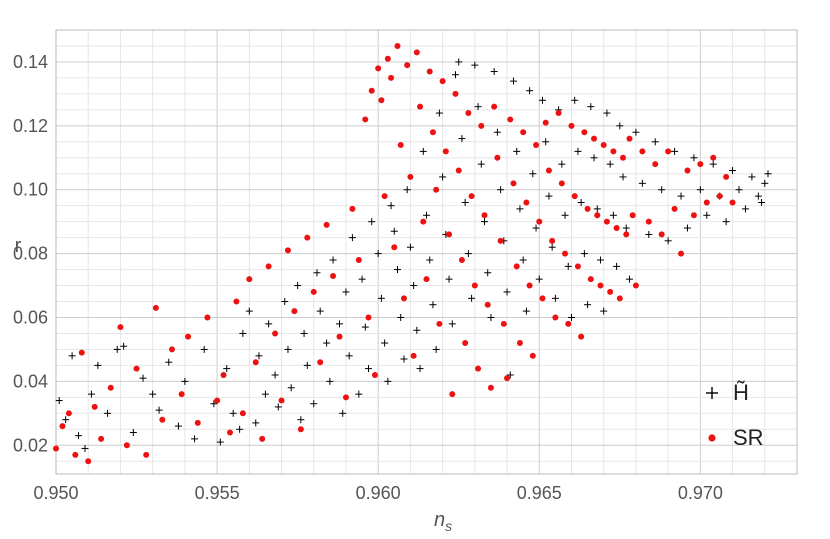 This screenshot has height=539, width=830. Describe the element at coordinates (712, 438) in the screenshot. I see `legend-marker-sr` at that location.